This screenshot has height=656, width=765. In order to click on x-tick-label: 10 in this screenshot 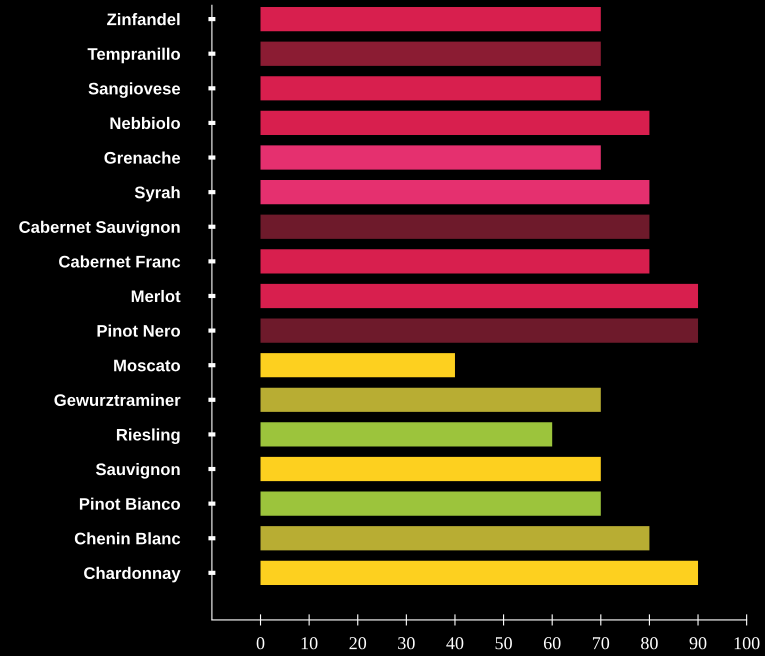, I will do `click(310, 643)`.